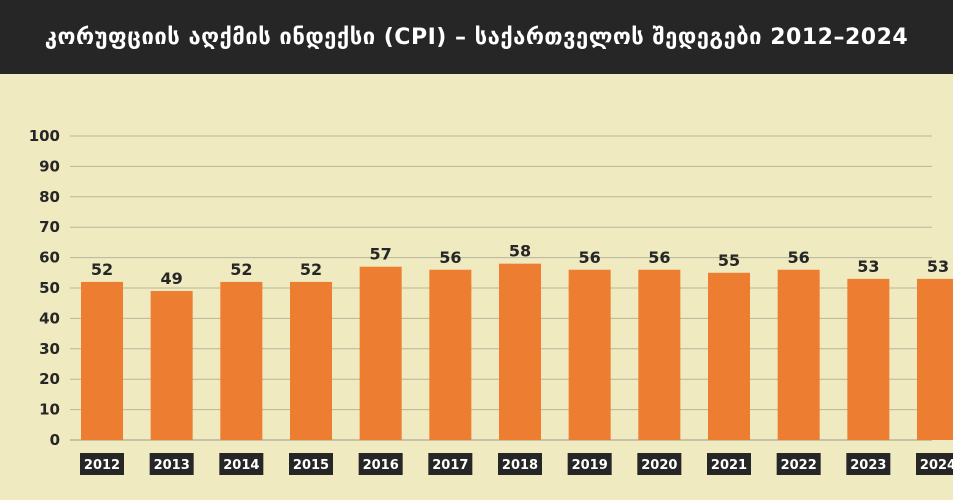 The image size is (953, 500). What do you see at coordinates (49, 166) in the screenshot?
I see `y-tick-label: 90` at bounding box center [49, 166].